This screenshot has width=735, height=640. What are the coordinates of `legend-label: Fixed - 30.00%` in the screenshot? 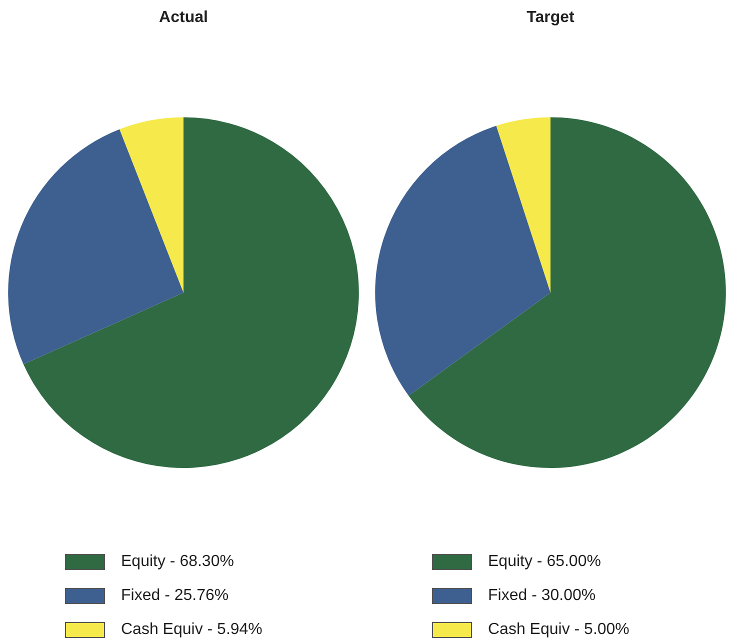 It's located at (542, 596).